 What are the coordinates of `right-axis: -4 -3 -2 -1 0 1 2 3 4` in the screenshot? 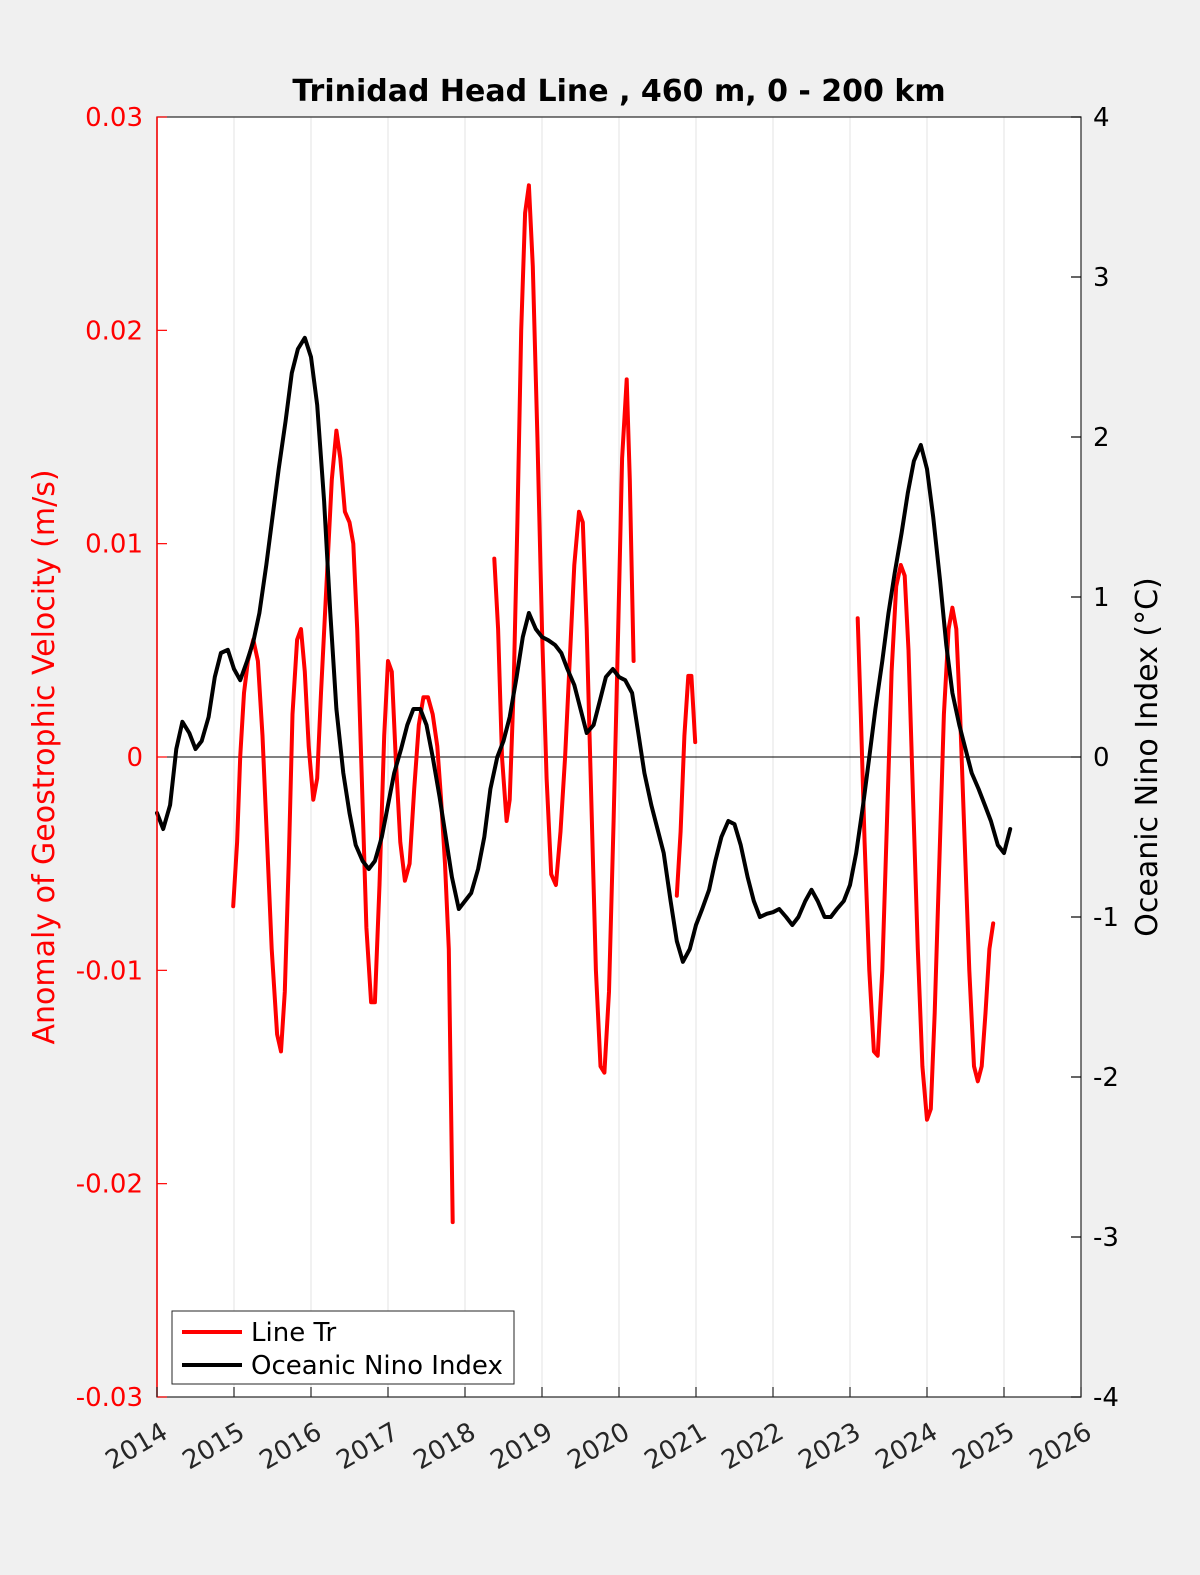 It's located at (1095, 758).